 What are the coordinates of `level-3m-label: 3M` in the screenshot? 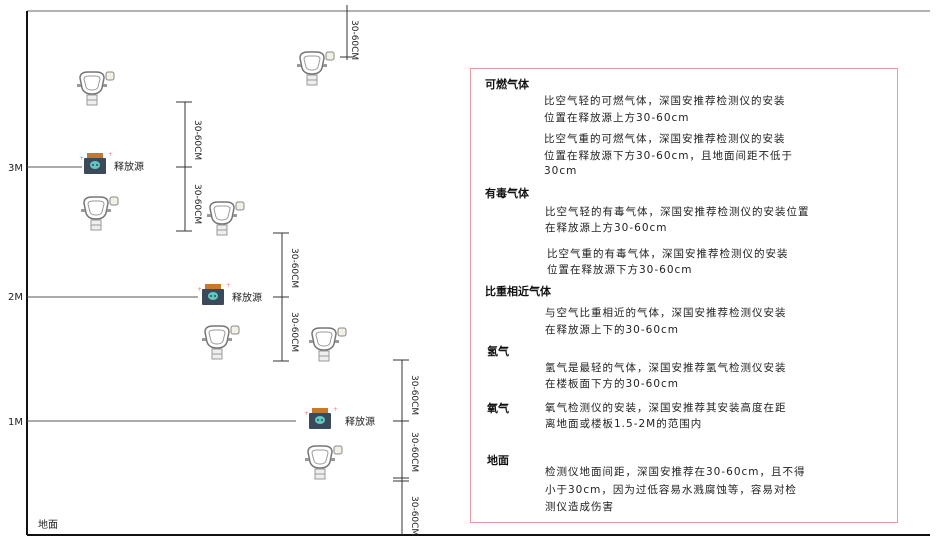 It's located at (15, 168).